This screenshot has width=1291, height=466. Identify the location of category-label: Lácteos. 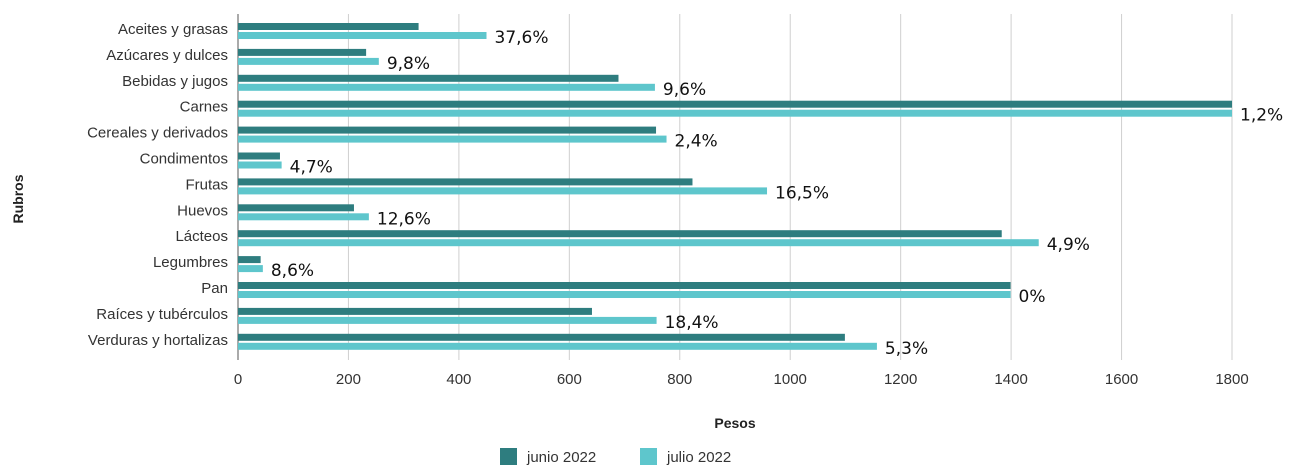
(201, 236).